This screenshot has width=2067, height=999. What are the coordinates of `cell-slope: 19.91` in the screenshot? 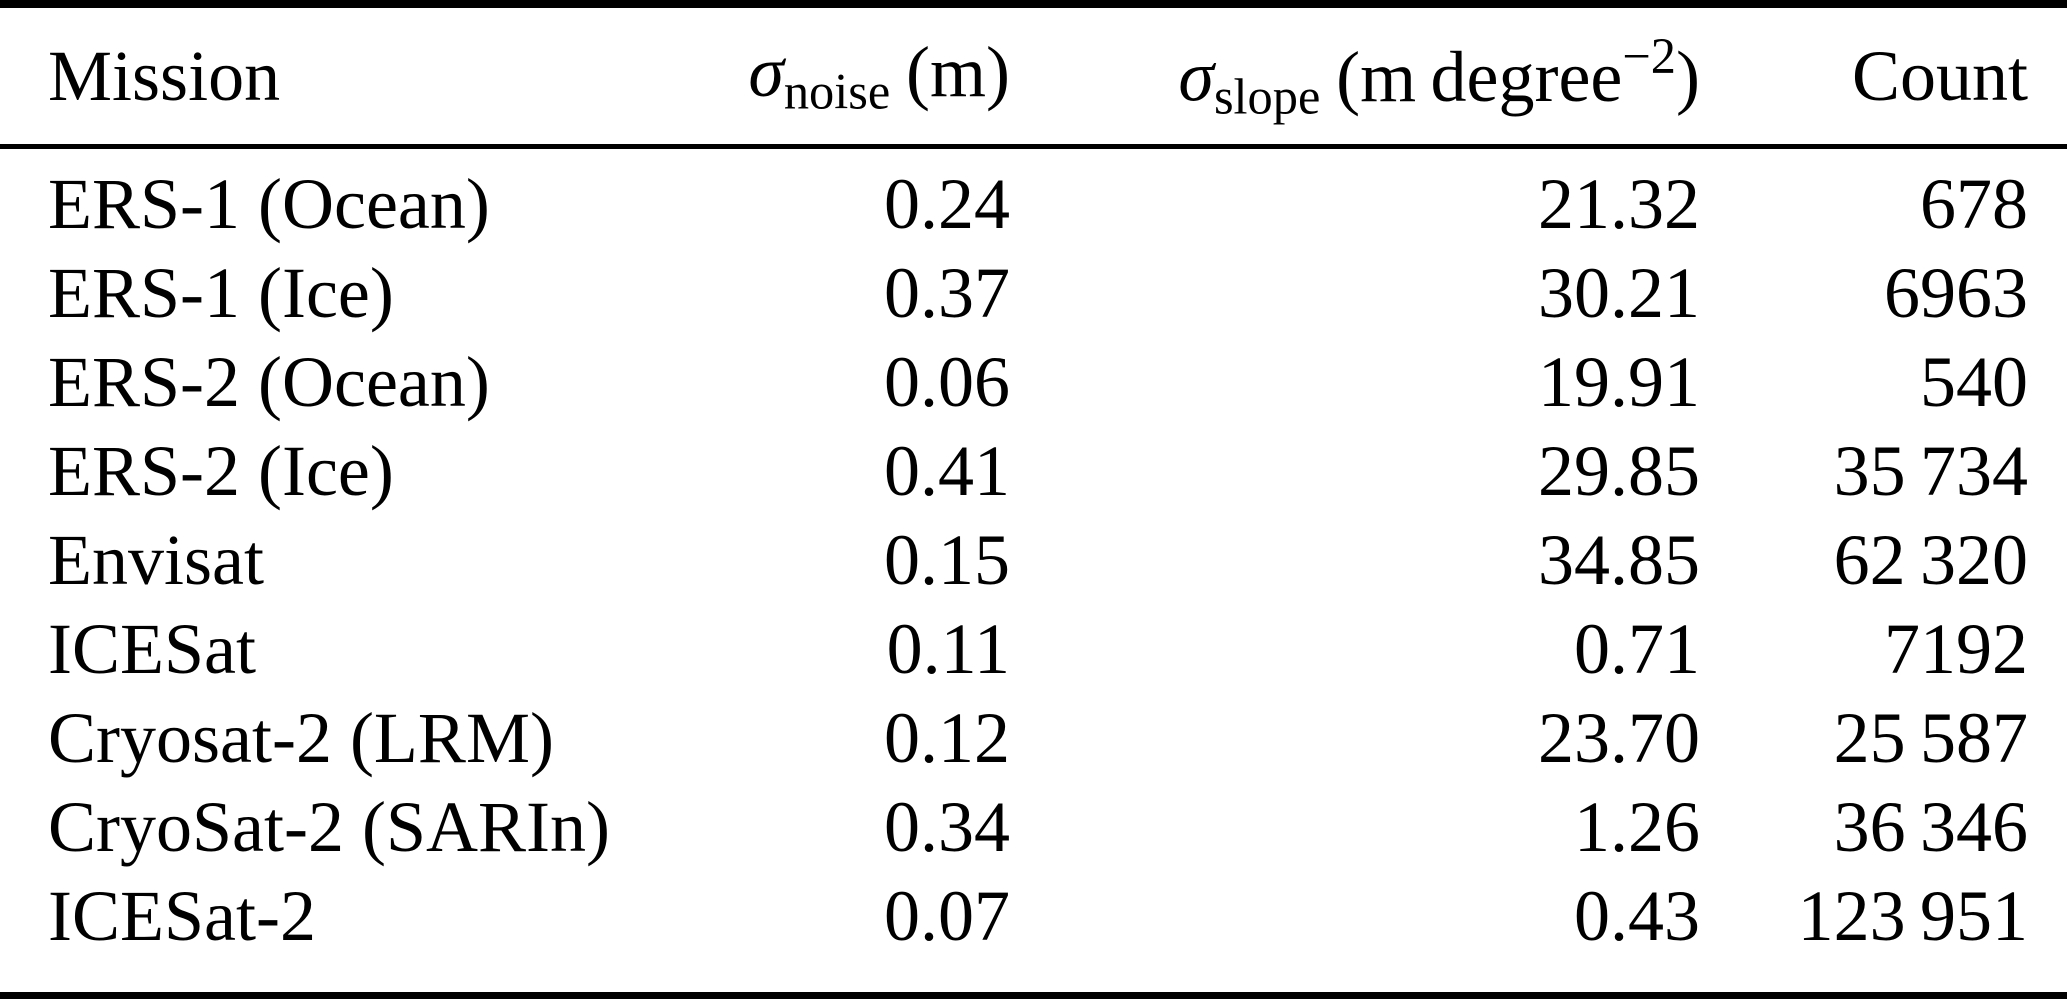 It's located at (1619, 382).